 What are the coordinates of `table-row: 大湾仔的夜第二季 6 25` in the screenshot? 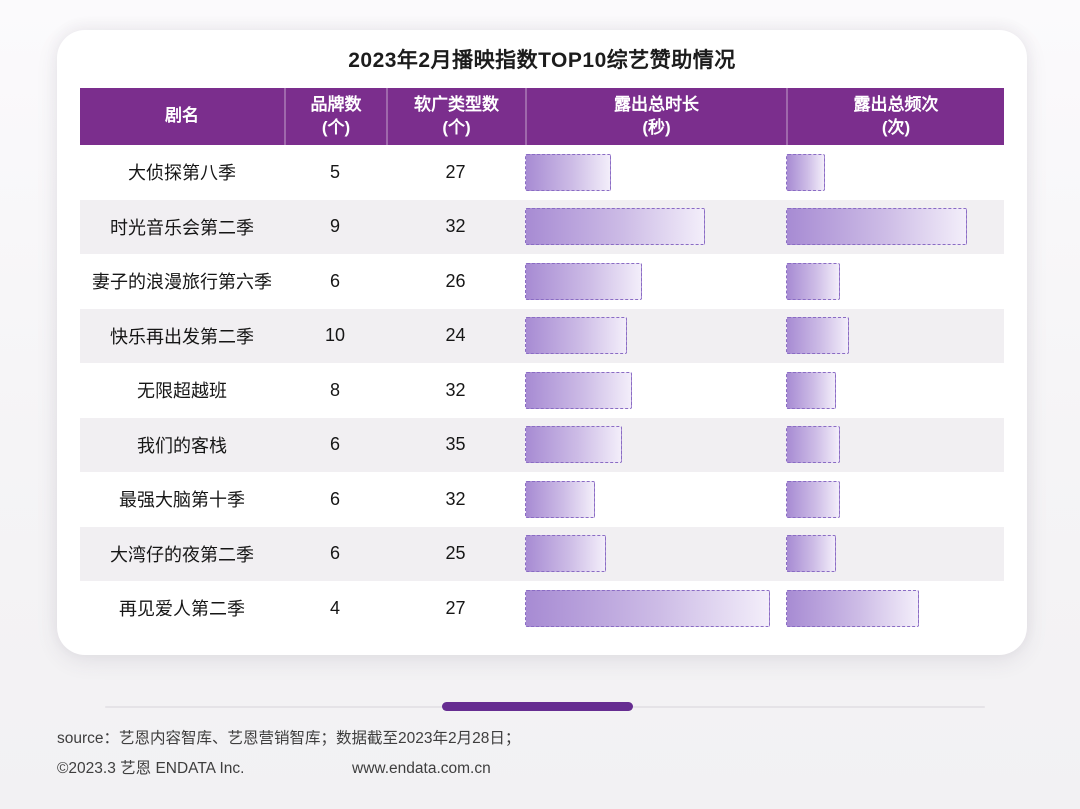 It's located at (542, 554).